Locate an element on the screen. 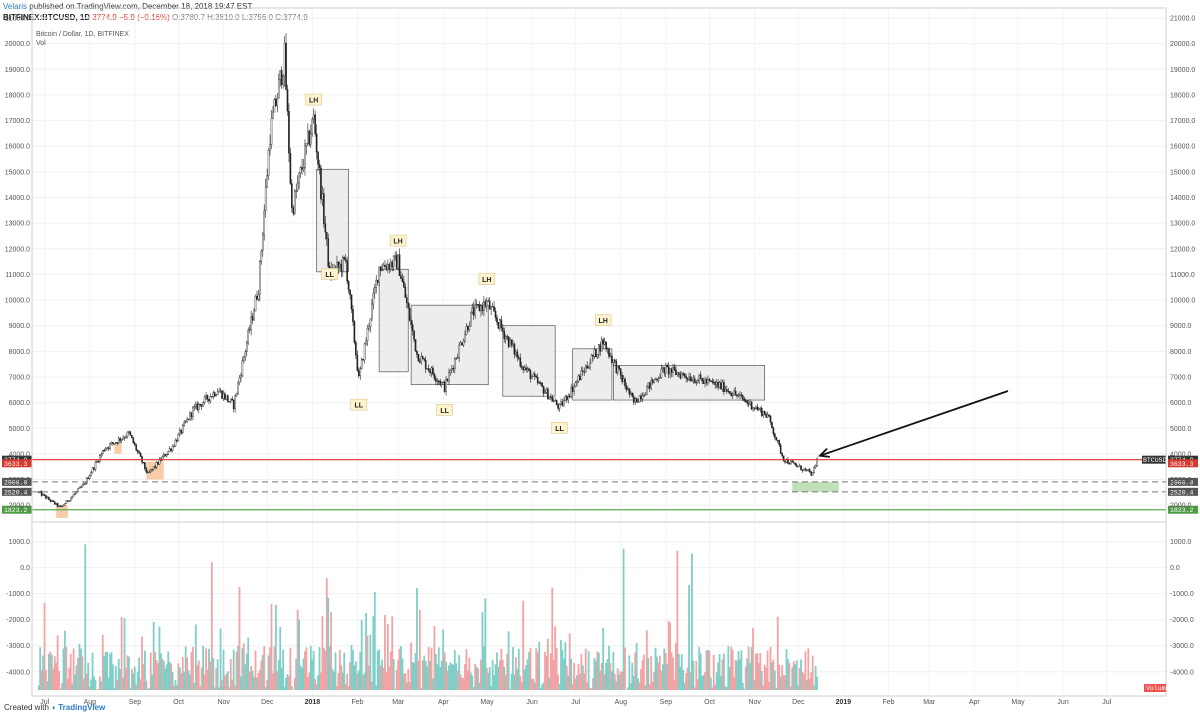 The height and width of the screenshot is (717, 1200). y-tick-label-right: 6000.0 is located at coordinates (1181, 403).